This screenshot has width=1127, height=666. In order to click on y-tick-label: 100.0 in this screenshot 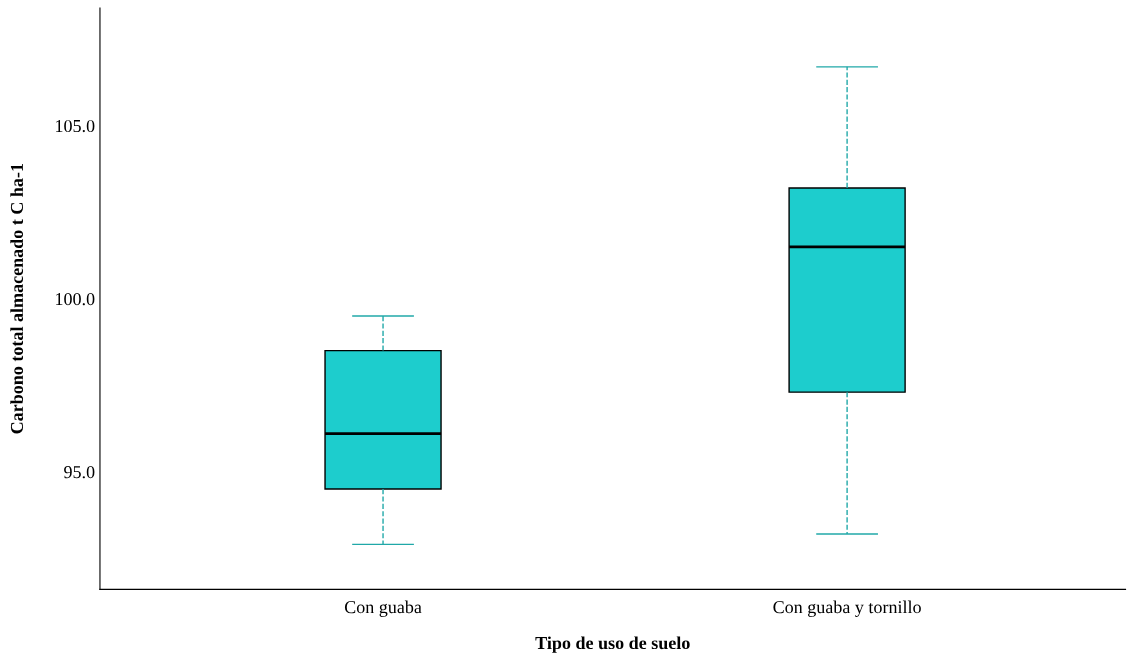, I will do `click(75, 299)`.